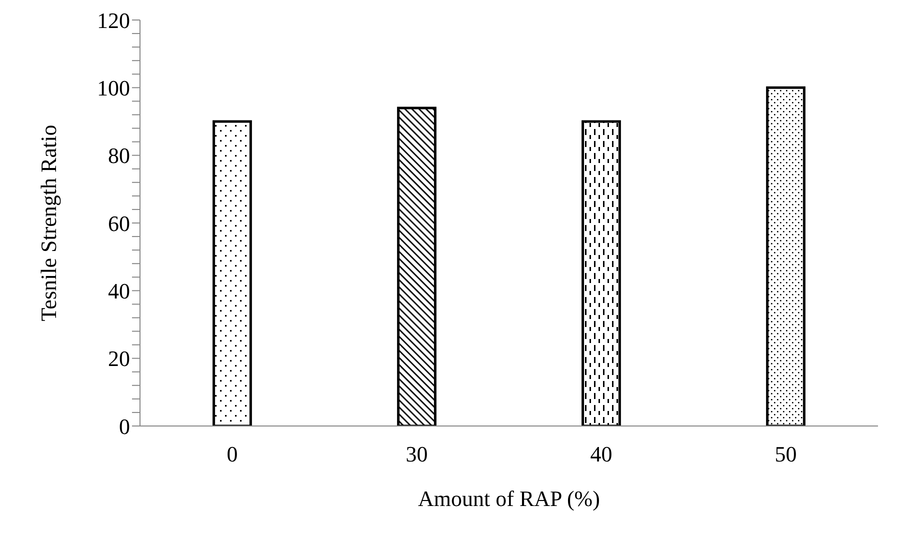 Image resolution: width=906 pixels, height=554 pixels. Describe the element at coordinates (124, 426) in the screenshot. I see `y-tick-label: 0` at that location.